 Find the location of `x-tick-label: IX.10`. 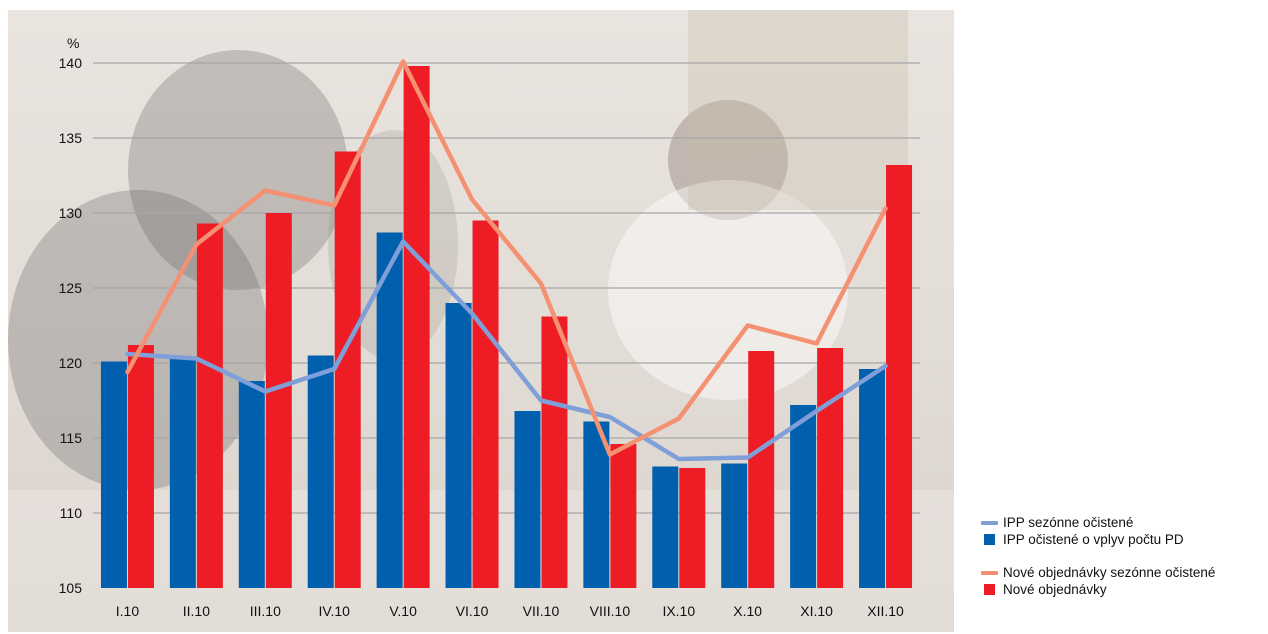

x-tick-label: IX.10 is located at coordinates (678, 611).